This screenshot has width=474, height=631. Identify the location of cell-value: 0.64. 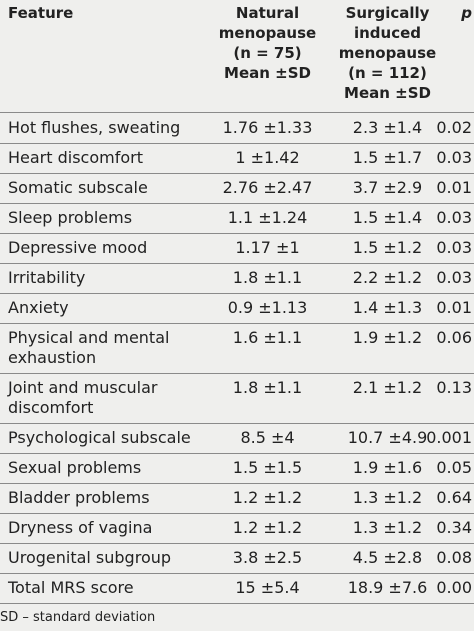
(454, 497).